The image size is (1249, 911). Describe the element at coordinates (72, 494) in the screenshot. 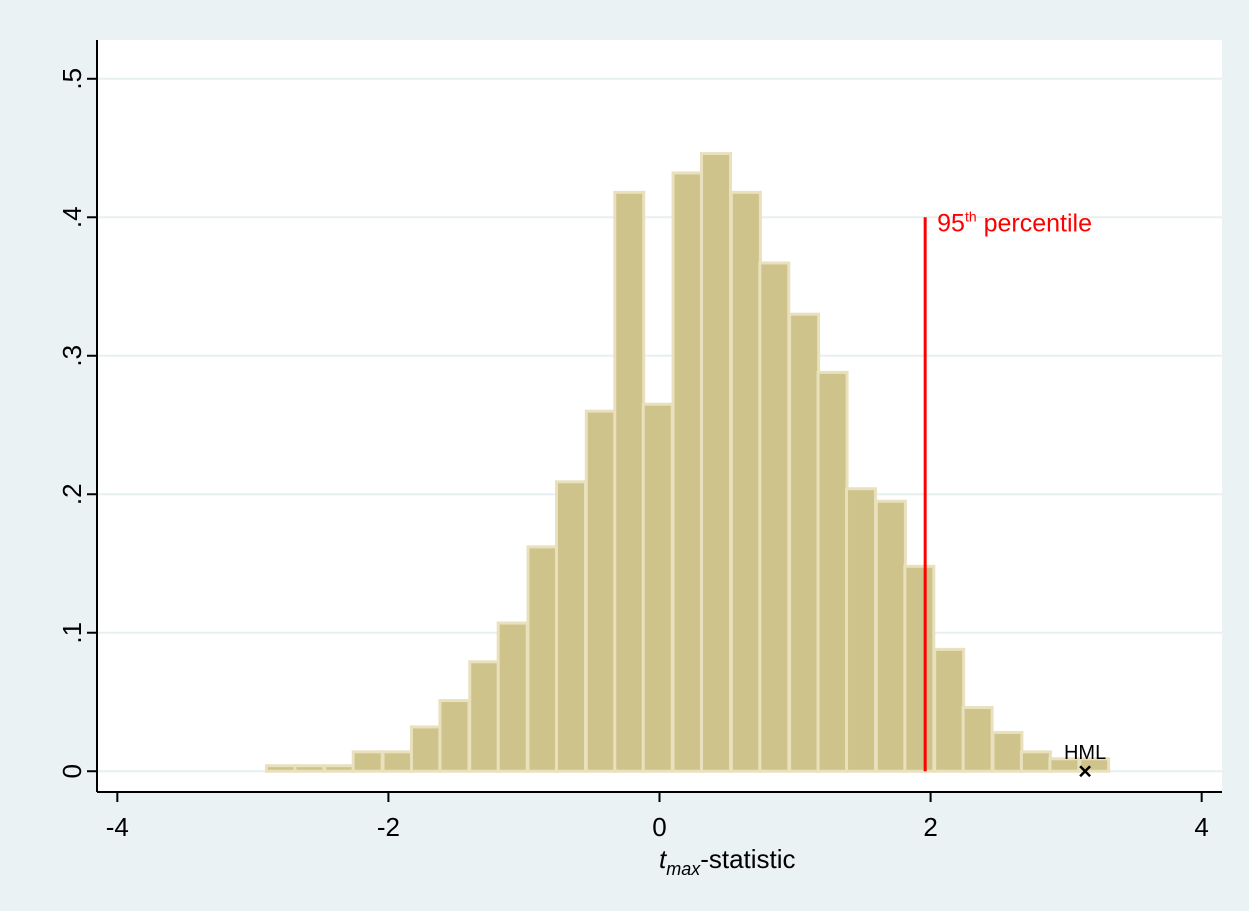

I see `y-tick-label: .2` at that location.